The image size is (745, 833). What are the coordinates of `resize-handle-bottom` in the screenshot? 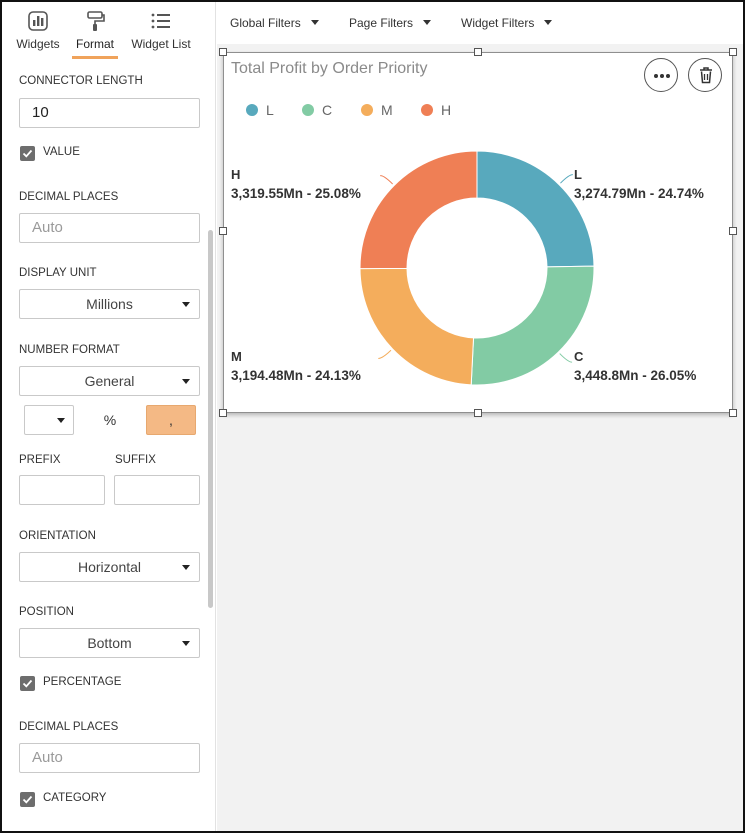 It's located at (478, 413).